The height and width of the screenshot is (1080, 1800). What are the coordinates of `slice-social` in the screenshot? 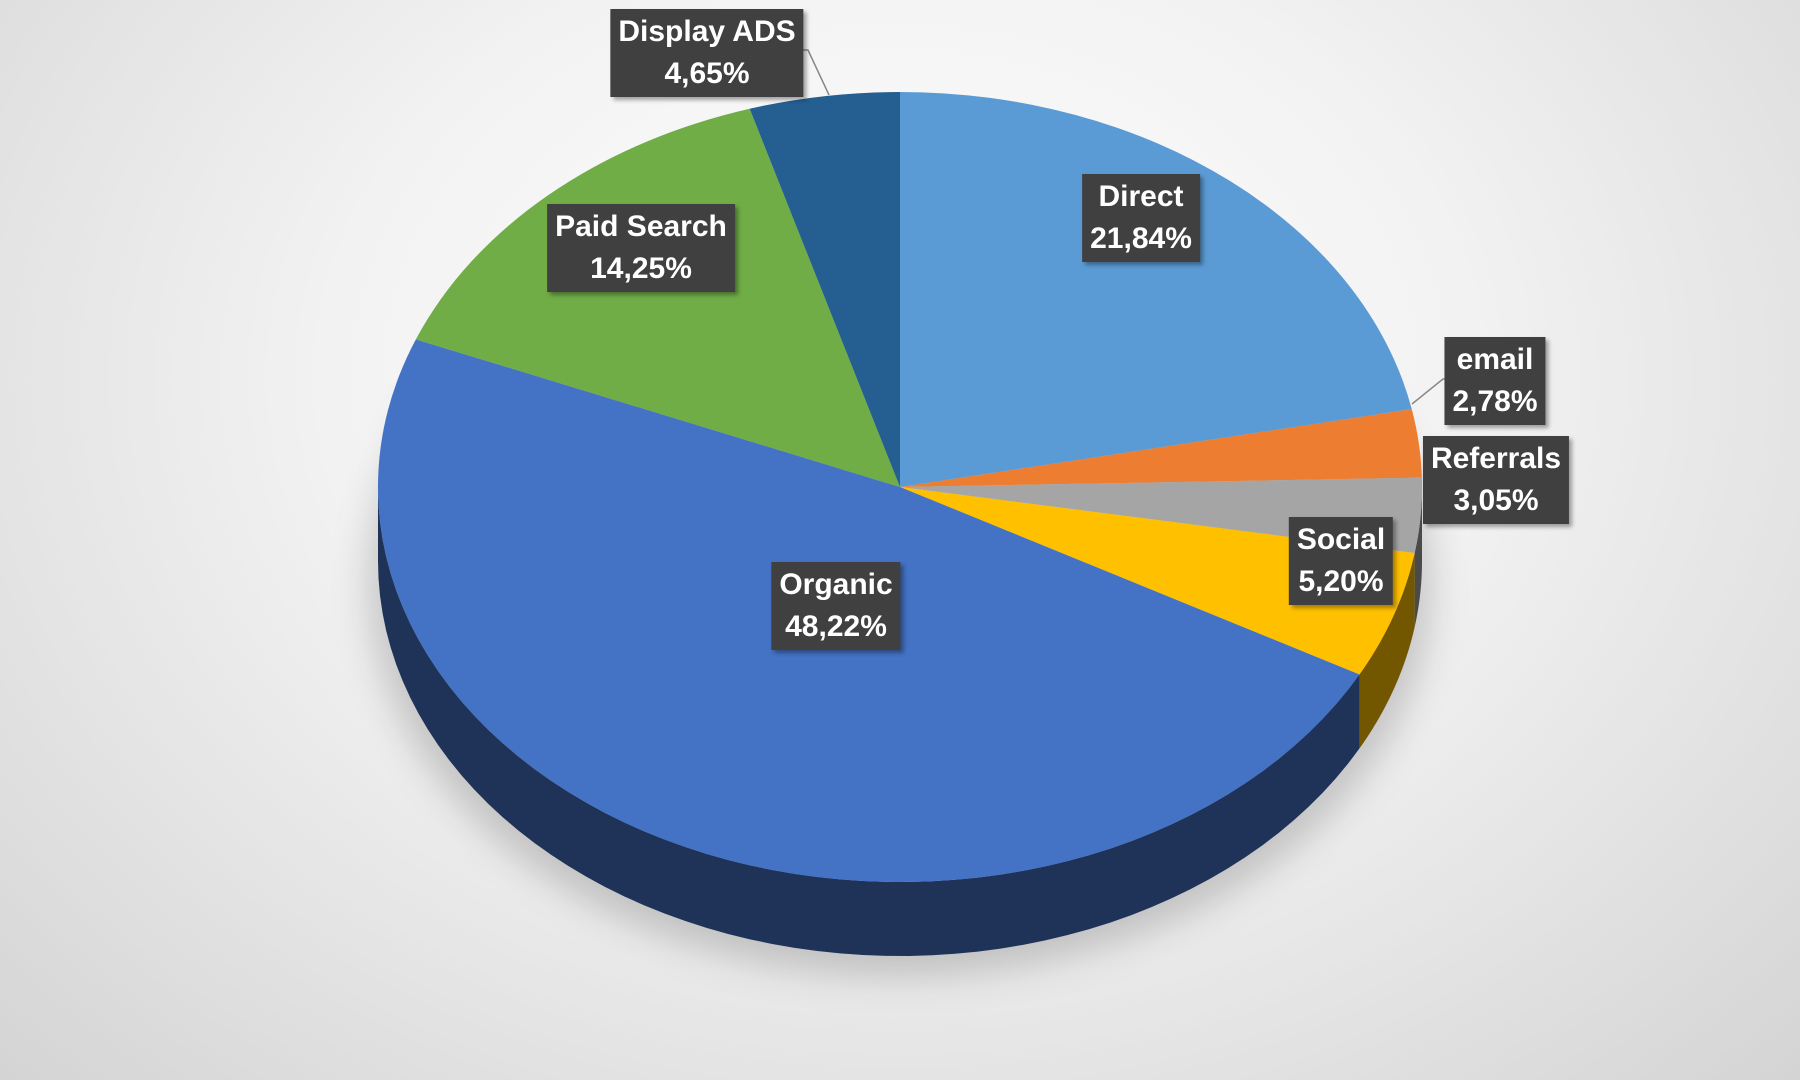 It's located at (1157, 581).